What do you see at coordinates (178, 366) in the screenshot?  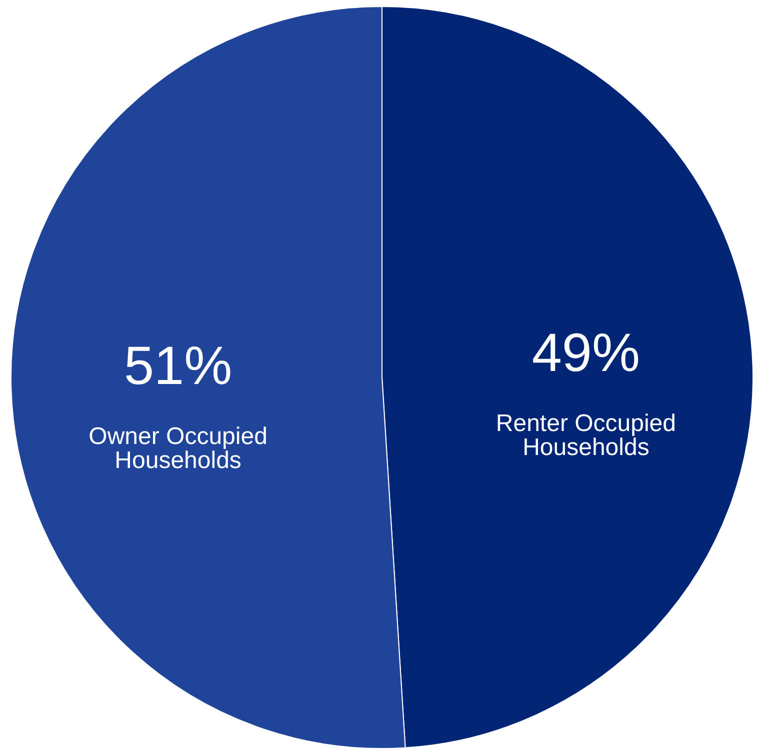 I see `data-label: 51%` at bounding box center [178, 366].